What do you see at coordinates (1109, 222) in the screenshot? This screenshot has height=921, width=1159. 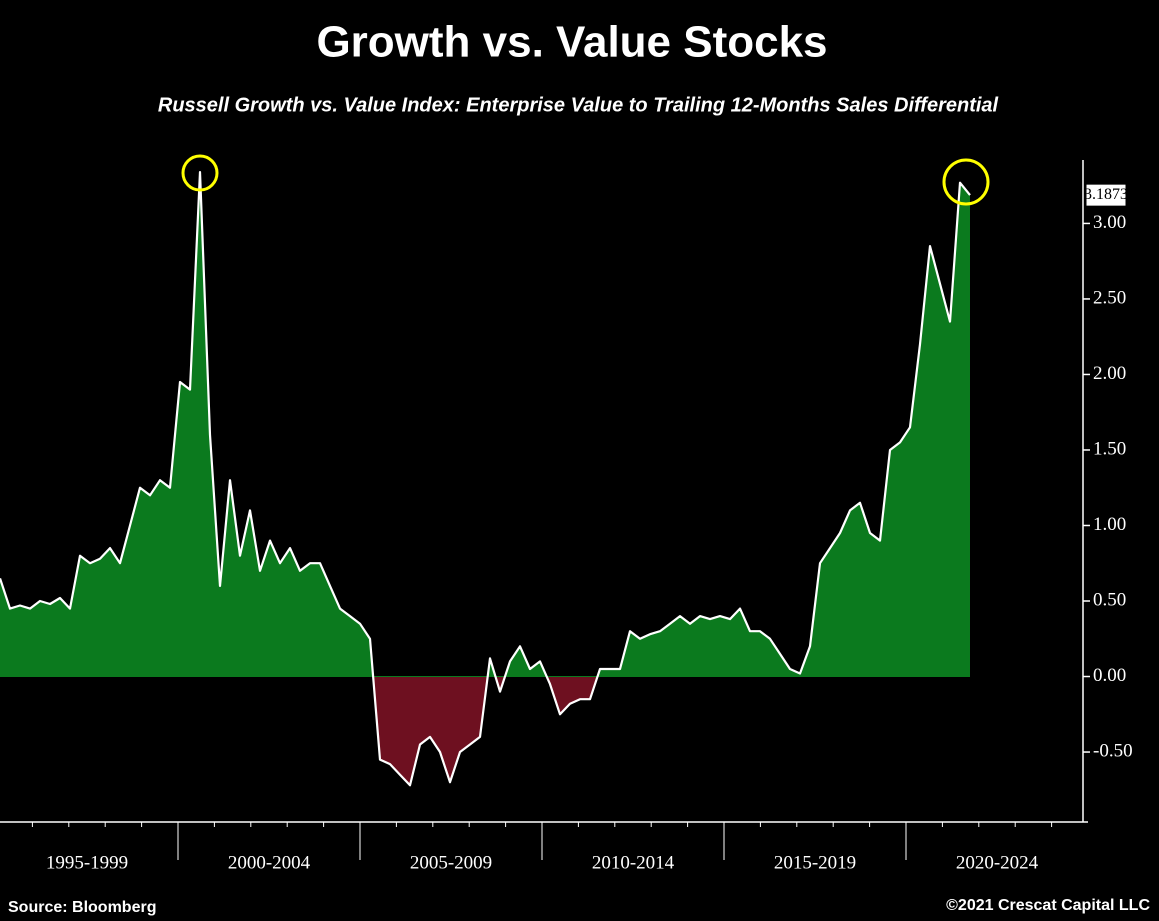 I see `y-tick-label: 3.00` at bounding box center [1109, 222].